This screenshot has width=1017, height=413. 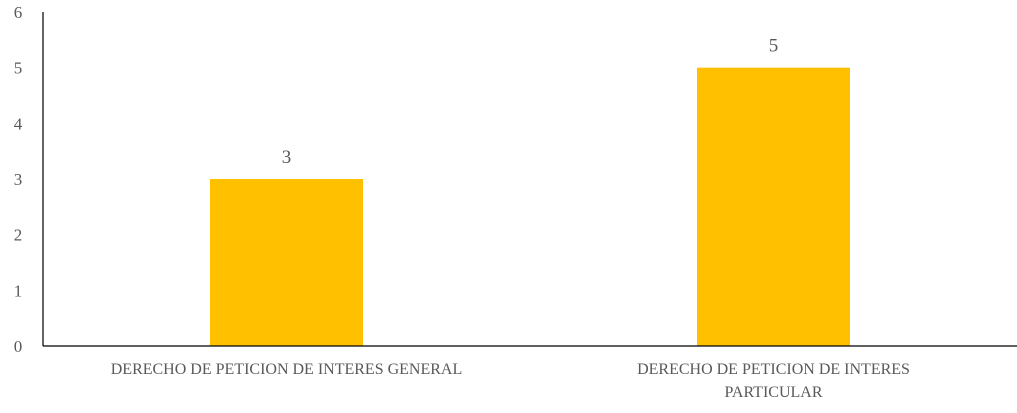 I want to click on data-label: 5, so click(x=774, y=46).